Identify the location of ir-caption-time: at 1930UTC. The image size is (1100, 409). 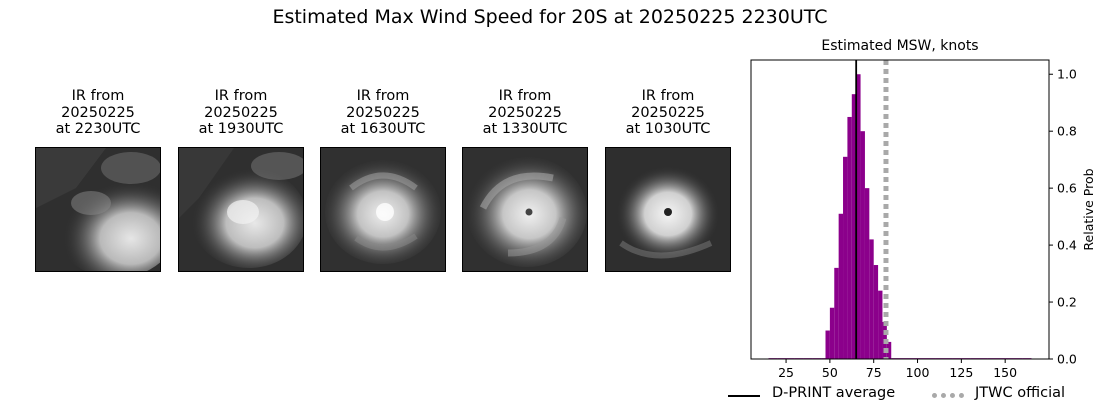
(241, 129).